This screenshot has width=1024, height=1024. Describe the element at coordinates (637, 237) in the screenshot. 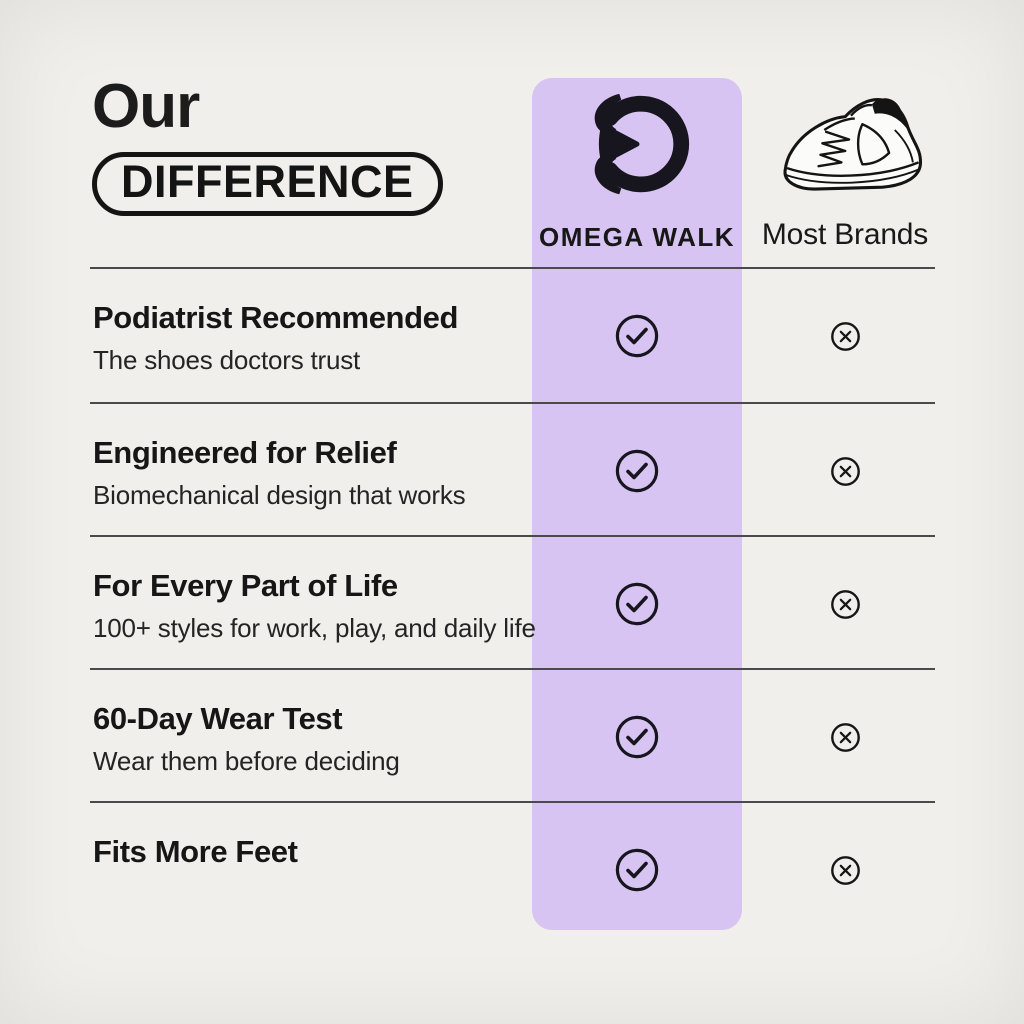

I see `brand-column-label: OMEGA WALK` at that location.